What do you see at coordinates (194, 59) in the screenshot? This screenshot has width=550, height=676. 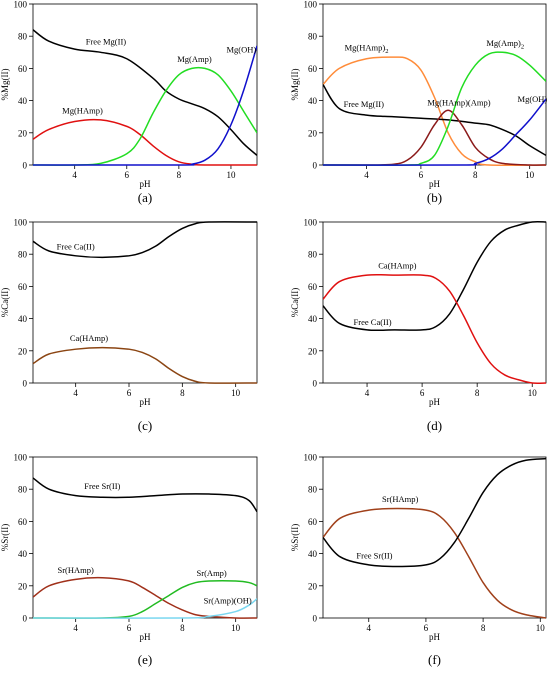 I see `series-label-mg-amp: Mg(Amp)` at bounding box center [194, 59].